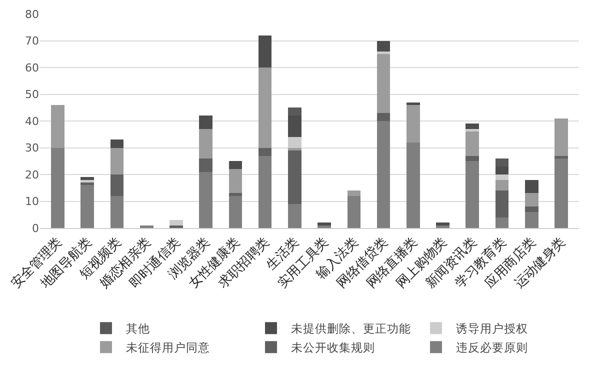  I want to click on y-tick-label: 60, so click(32, 67).